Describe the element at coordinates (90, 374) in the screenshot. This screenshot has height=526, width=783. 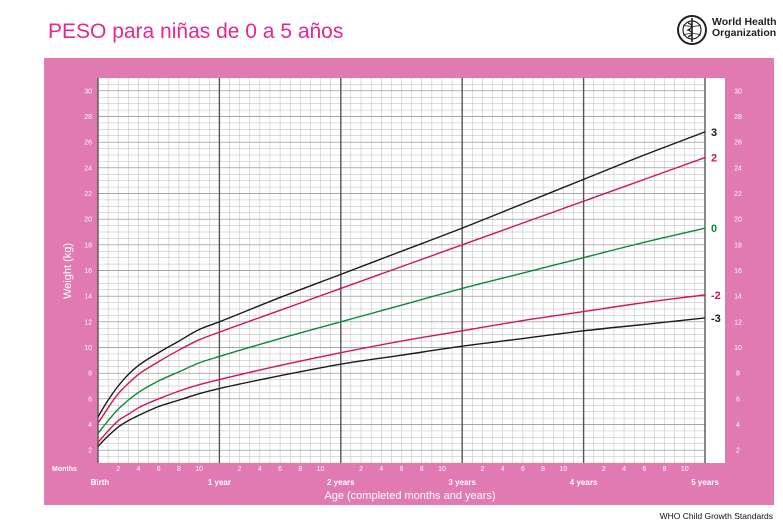
I see `y-tick-label-left: 8` at that location.